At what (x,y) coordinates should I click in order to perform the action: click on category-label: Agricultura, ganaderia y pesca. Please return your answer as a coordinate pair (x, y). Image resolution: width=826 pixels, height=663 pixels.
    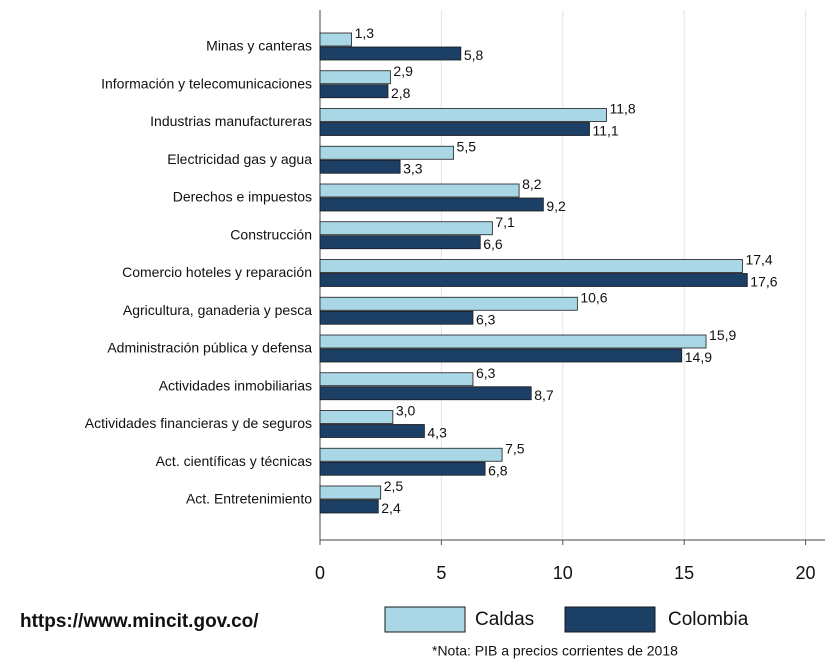
    Looking at the image, I should click on (217, 310).